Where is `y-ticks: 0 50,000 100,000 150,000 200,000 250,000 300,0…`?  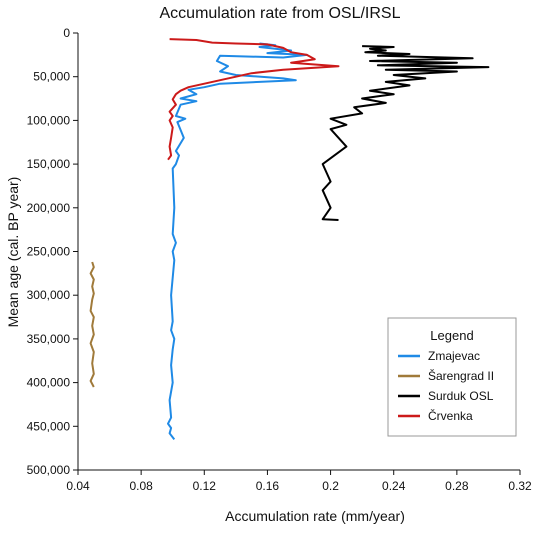
y-ticks: 0 50,000 100,000 150,000 200,000 250,000 300,0… is located at coordinates (52, 251).